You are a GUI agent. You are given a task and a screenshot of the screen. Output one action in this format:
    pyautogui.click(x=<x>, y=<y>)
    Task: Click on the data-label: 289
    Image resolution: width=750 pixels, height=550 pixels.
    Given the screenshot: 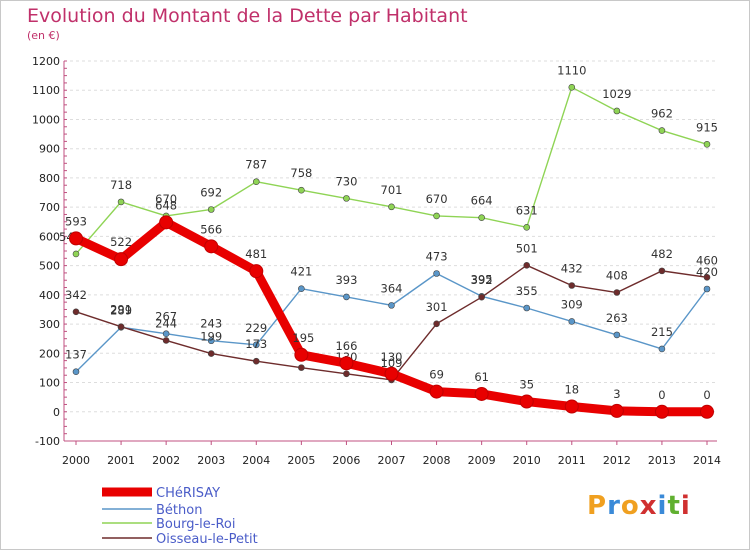 What is the action you would take?
    pyautogui.click(x=121, y=310)
    